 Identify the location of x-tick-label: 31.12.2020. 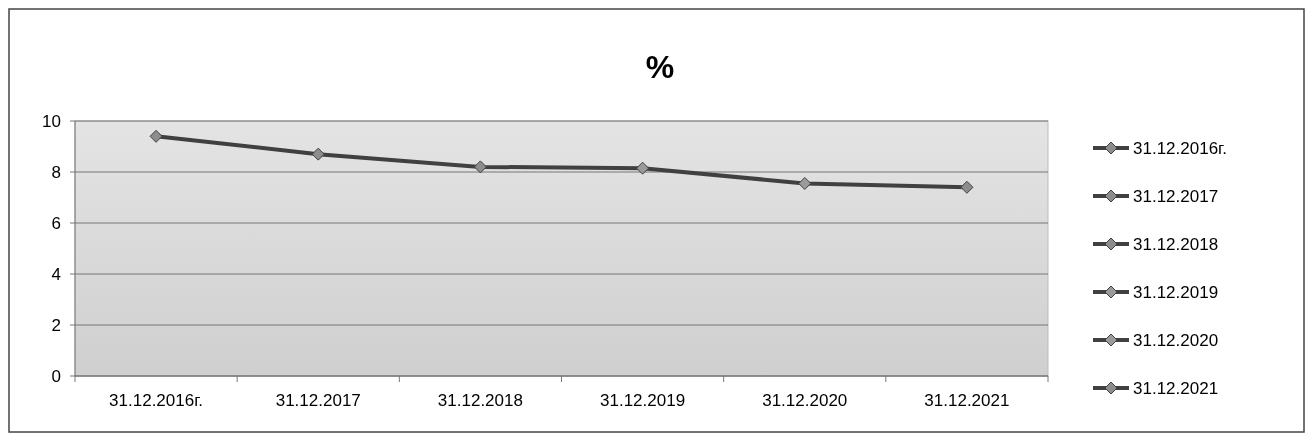
(805, 400).